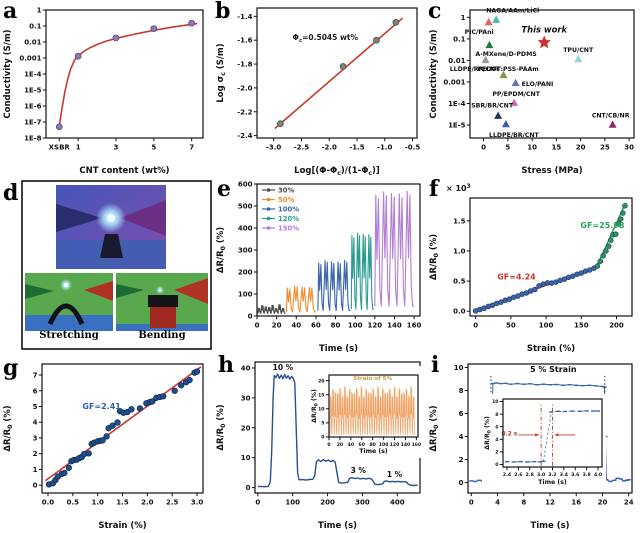  Describe the element at coordinates (172, 503) in the screenshot. I see `svg-text: 2.5` at that location.